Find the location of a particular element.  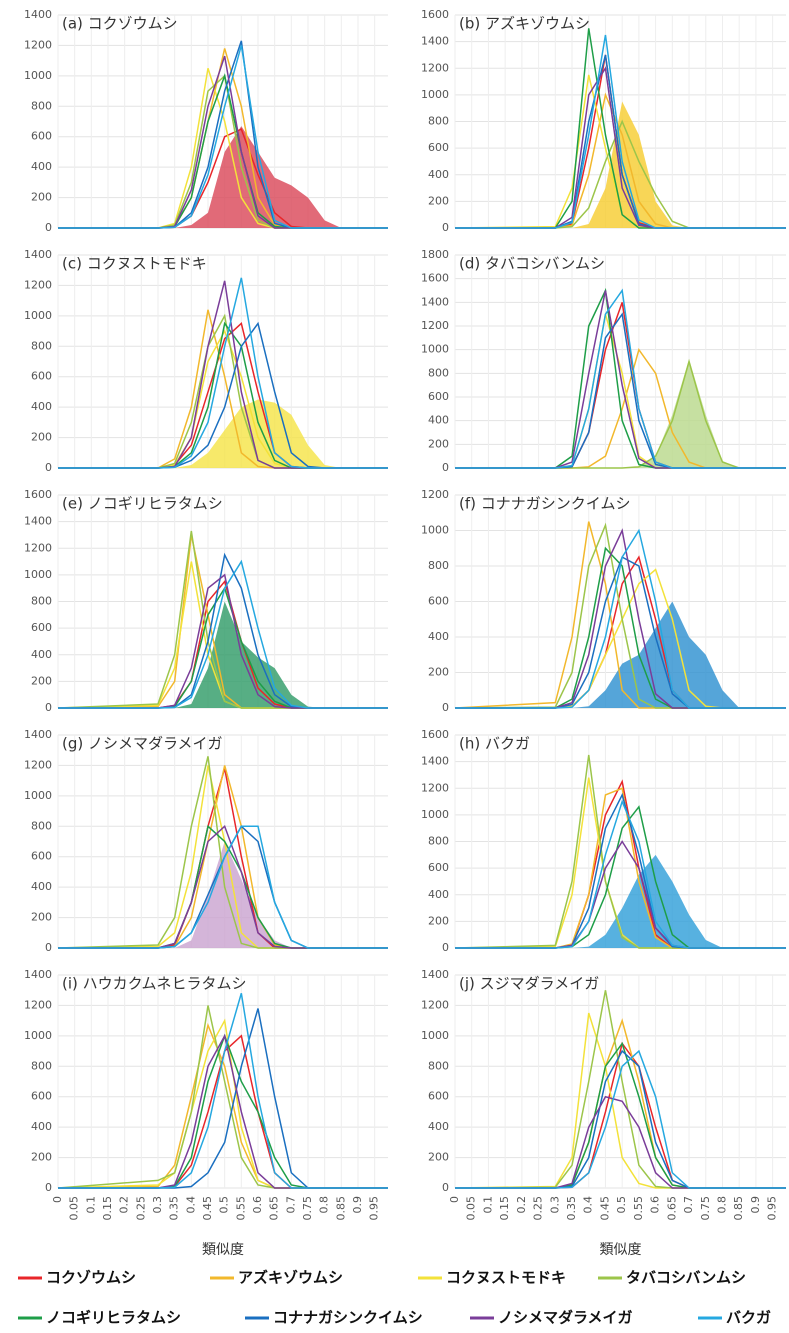

y-tick-label: 1800 is located at coordinates (435, 254).